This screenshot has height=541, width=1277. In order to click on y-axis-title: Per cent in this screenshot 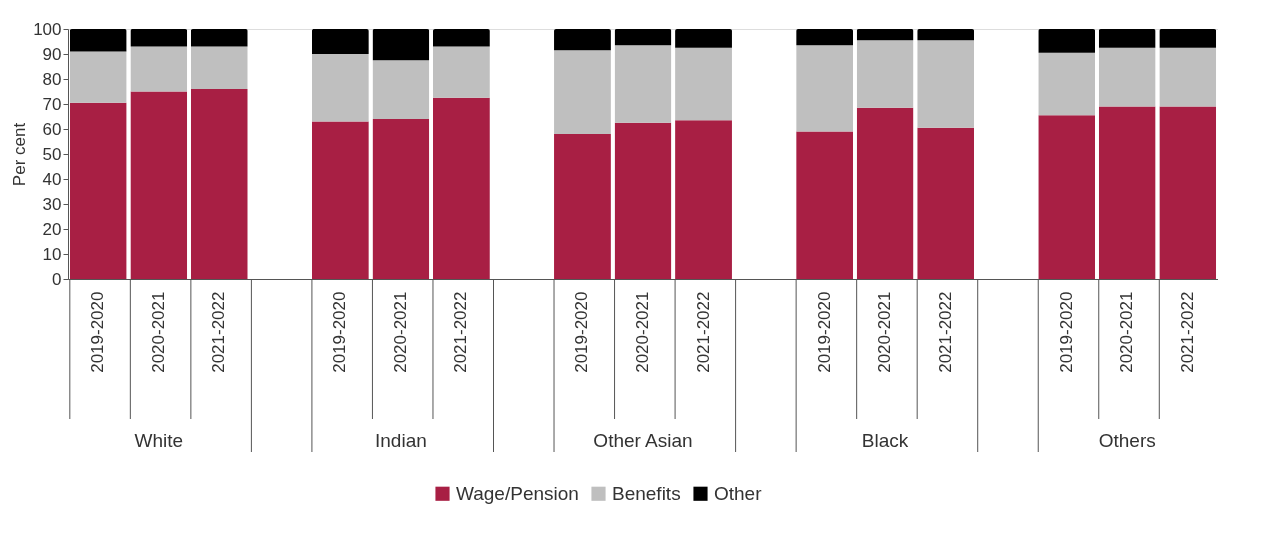, I will do `click(20, 154)`.